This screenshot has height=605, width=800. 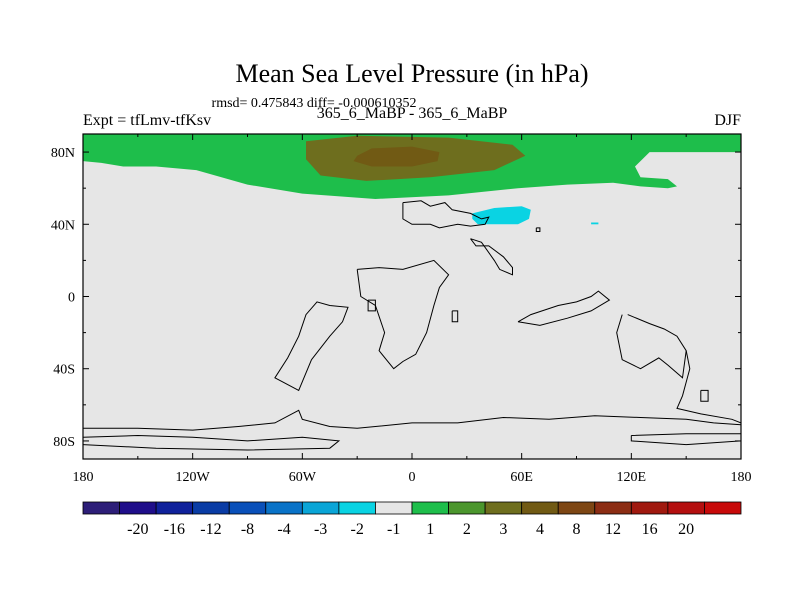 I want to click on colorbar-label-9: 2, so click(x=467, y=529).